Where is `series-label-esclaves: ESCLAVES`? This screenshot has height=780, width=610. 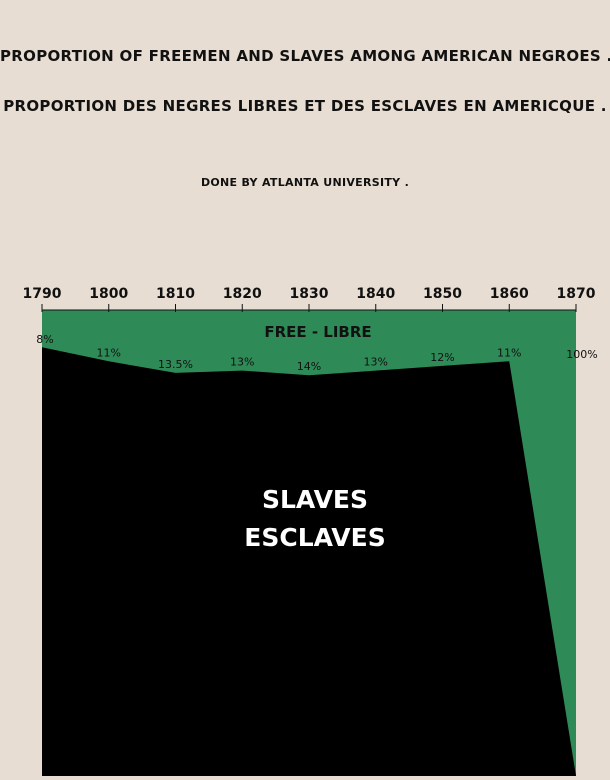
series-label-esclaves: ESCLAVES is located at coordinates (314, 537).